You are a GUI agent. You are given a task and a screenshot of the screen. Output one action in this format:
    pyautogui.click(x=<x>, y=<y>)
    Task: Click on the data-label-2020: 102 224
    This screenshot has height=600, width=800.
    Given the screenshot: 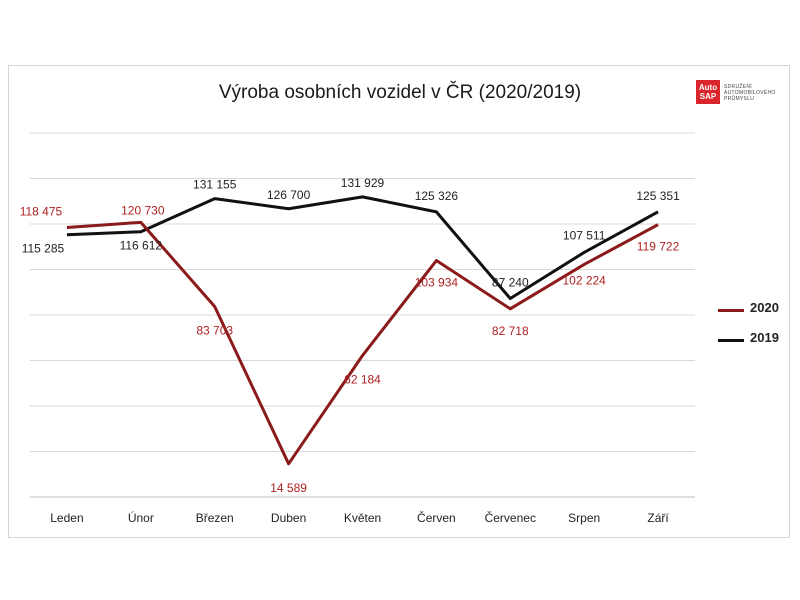 What is the action you would take?
    pyautogui.click(x=584, y=280)
    